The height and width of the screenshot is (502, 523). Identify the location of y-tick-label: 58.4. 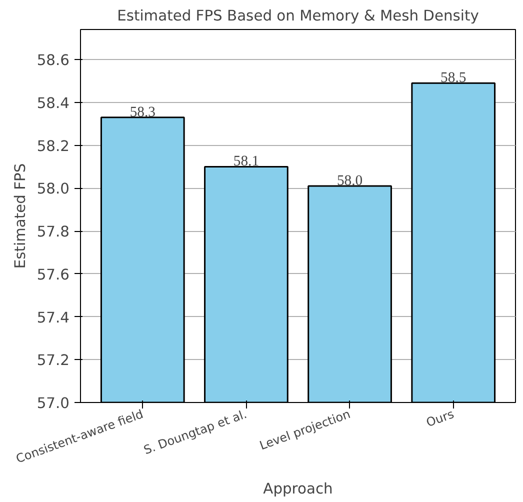
(53, 103).